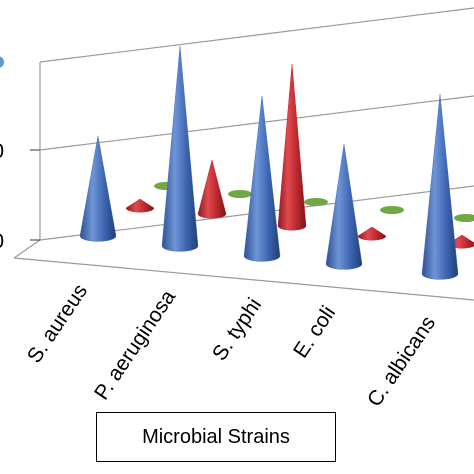 This screenshot has width=474, height=474. What do you see at coordinates (243, 279) in the screenshot?
I see `floor-front-edge` at bounding box center [243, 279].